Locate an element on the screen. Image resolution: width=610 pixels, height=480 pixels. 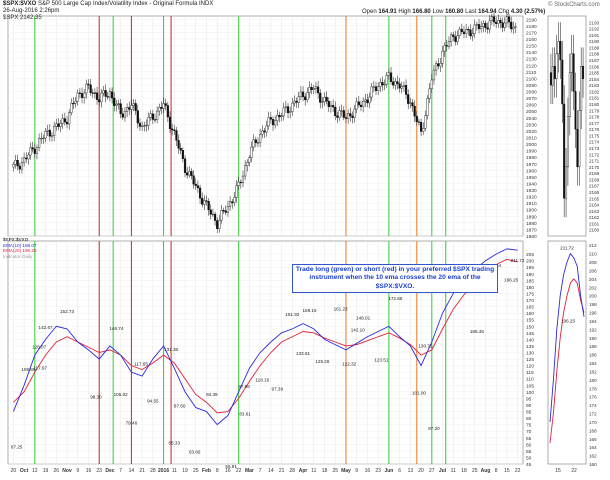
zoom-price-axis-label: 2173 is located at coordinates (594, 148).